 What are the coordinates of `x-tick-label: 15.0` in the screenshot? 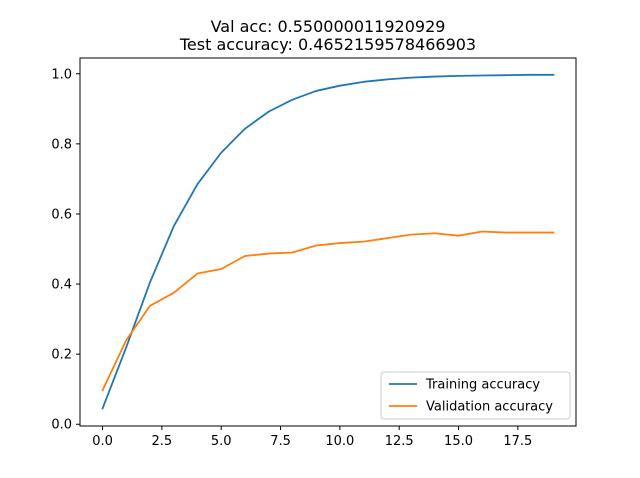 It's located at (458, 441).